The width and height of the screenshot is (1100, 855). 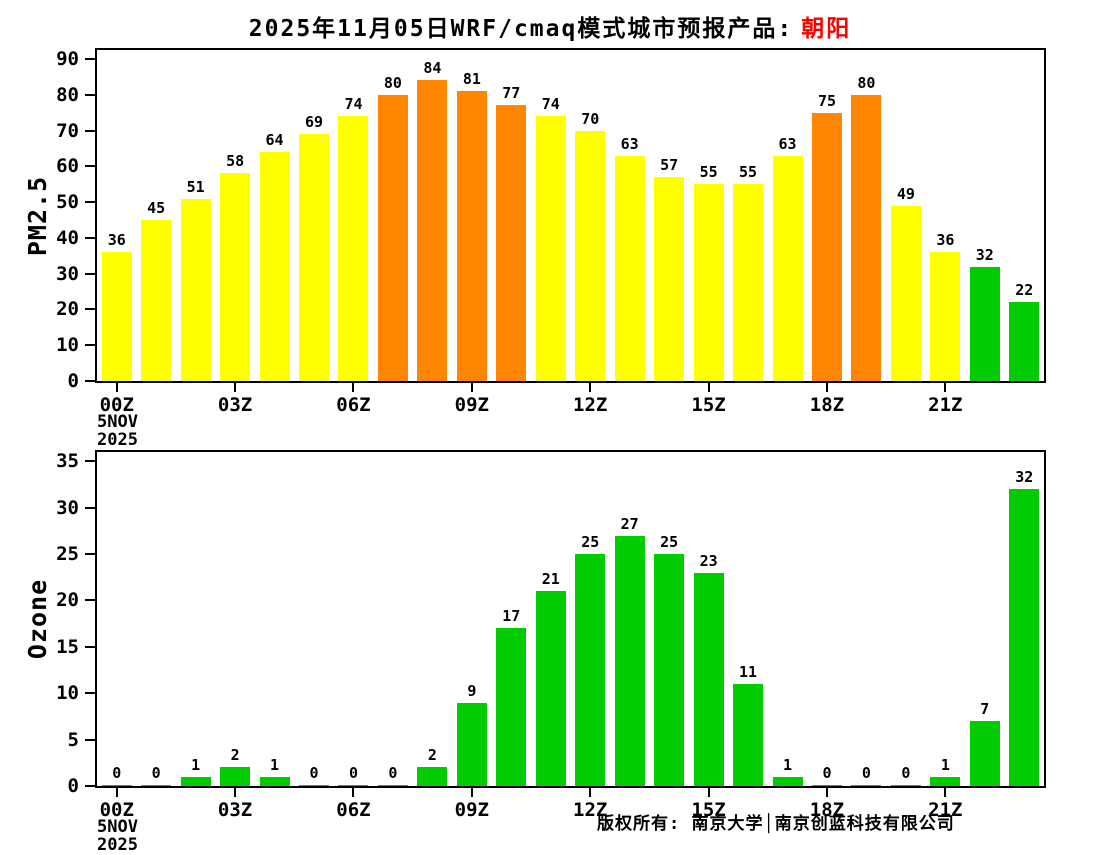 I want to click on x-tick-label: 03Z, so click(x=235, y=405).